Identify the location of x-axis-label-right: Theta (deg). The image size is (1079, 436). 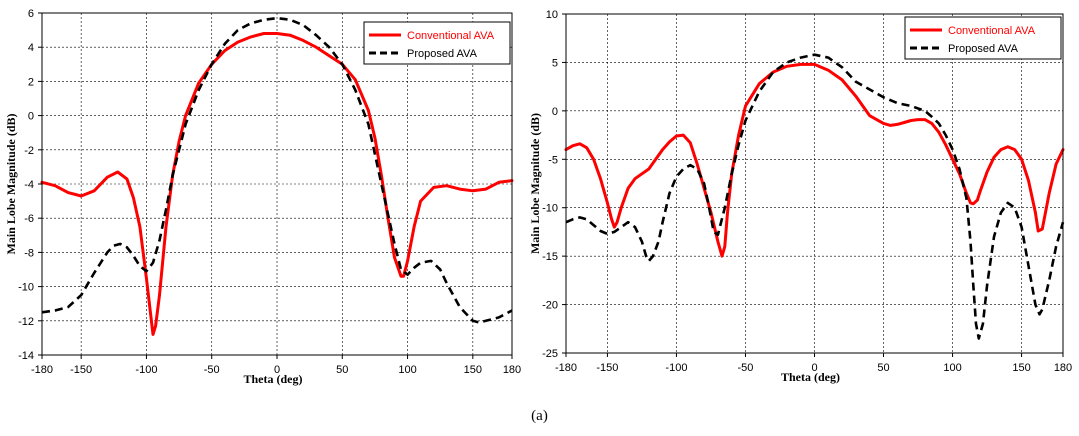
(810, 377).